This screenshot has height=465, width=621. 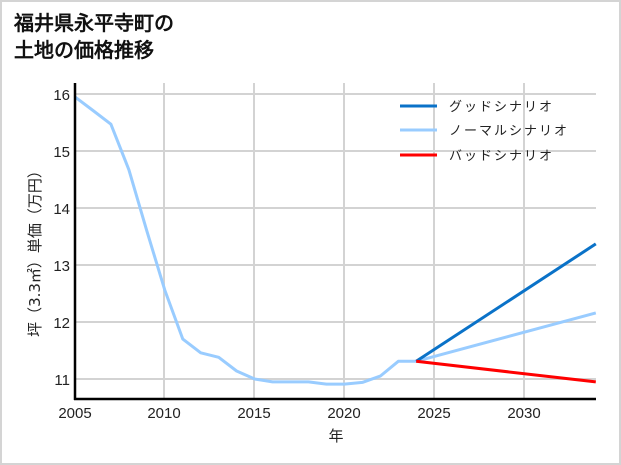 I want to click on y-tick-14: 14, so click(x=61, y=209).